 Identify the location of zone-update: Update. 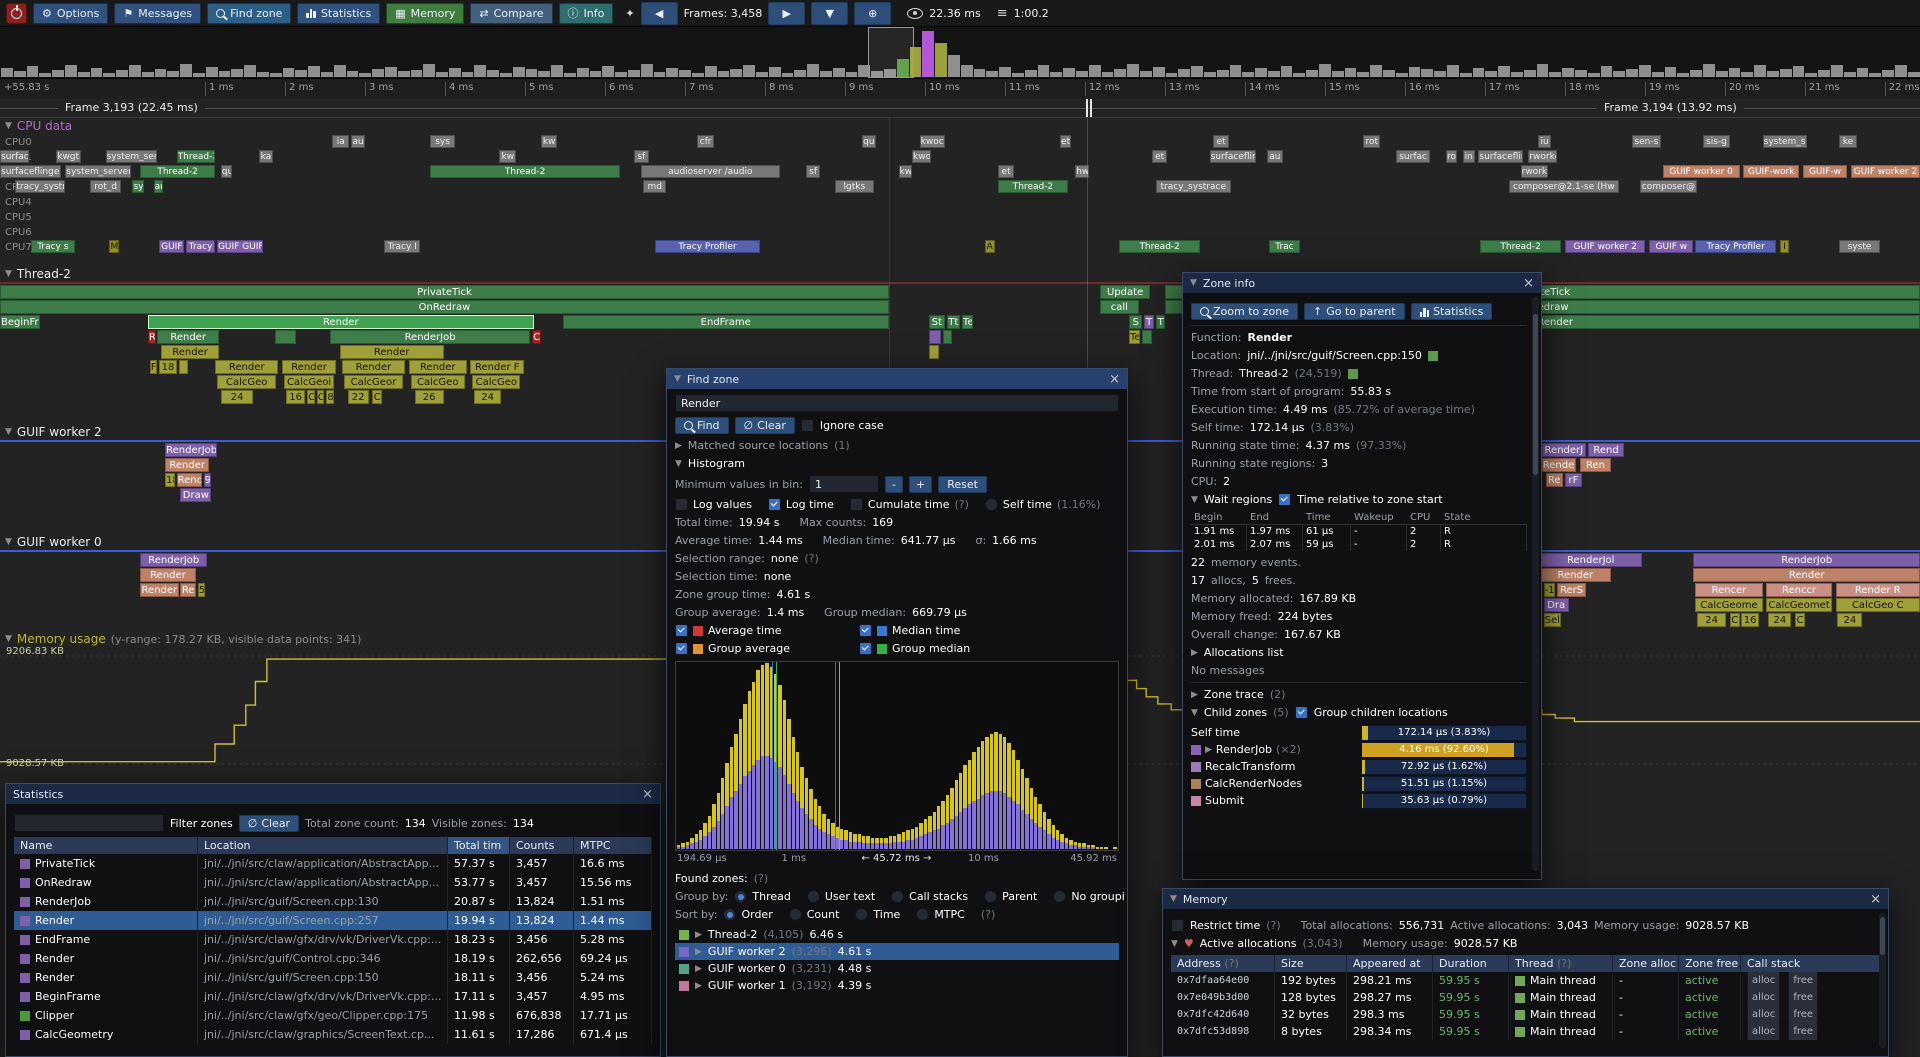
(1125, 292).